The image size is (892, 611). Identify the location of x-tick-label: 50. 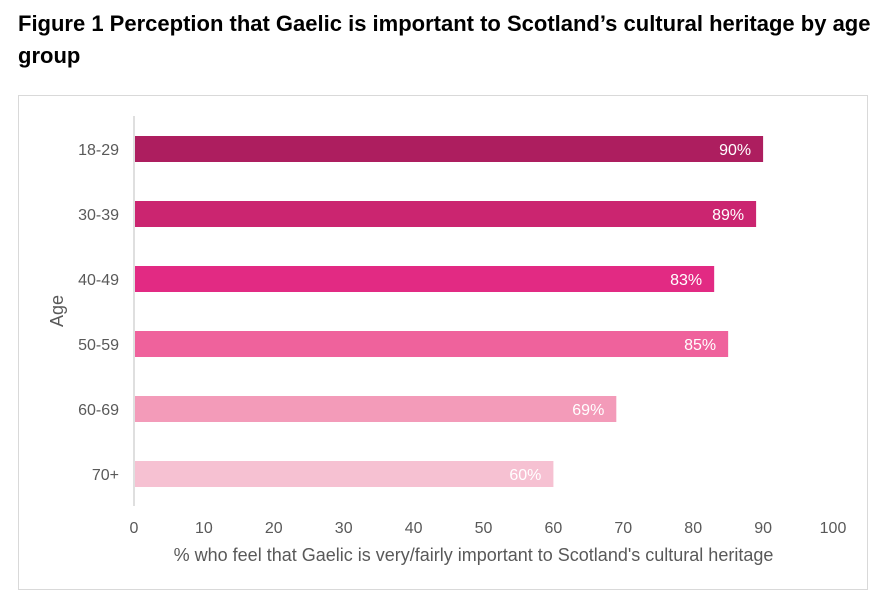
(484, 528).